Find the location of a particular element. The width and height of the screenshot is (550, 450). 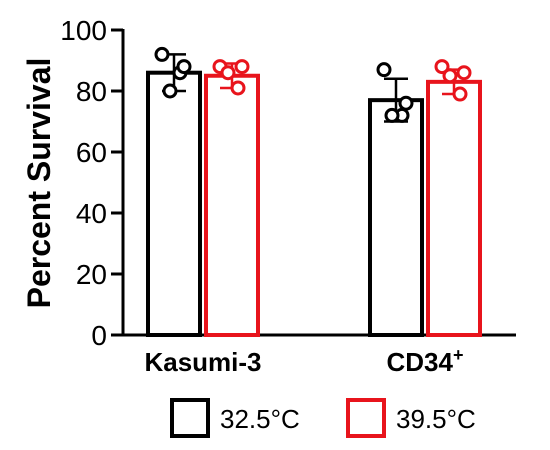

y-axis-label: Percent Survival is located at coordinates (39, 183).